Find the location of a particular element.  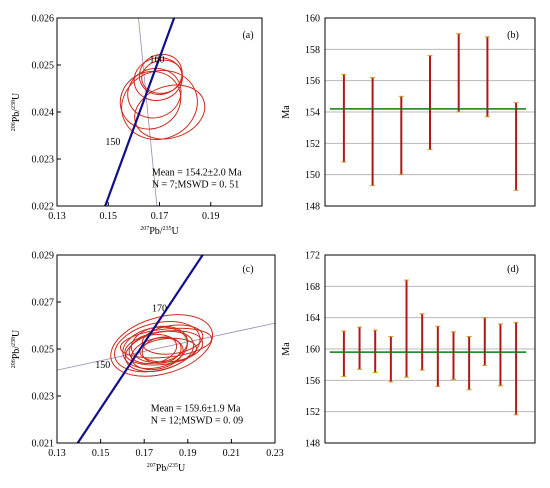

y-tick-label: 0.026 is located at coordinates (43, 19).